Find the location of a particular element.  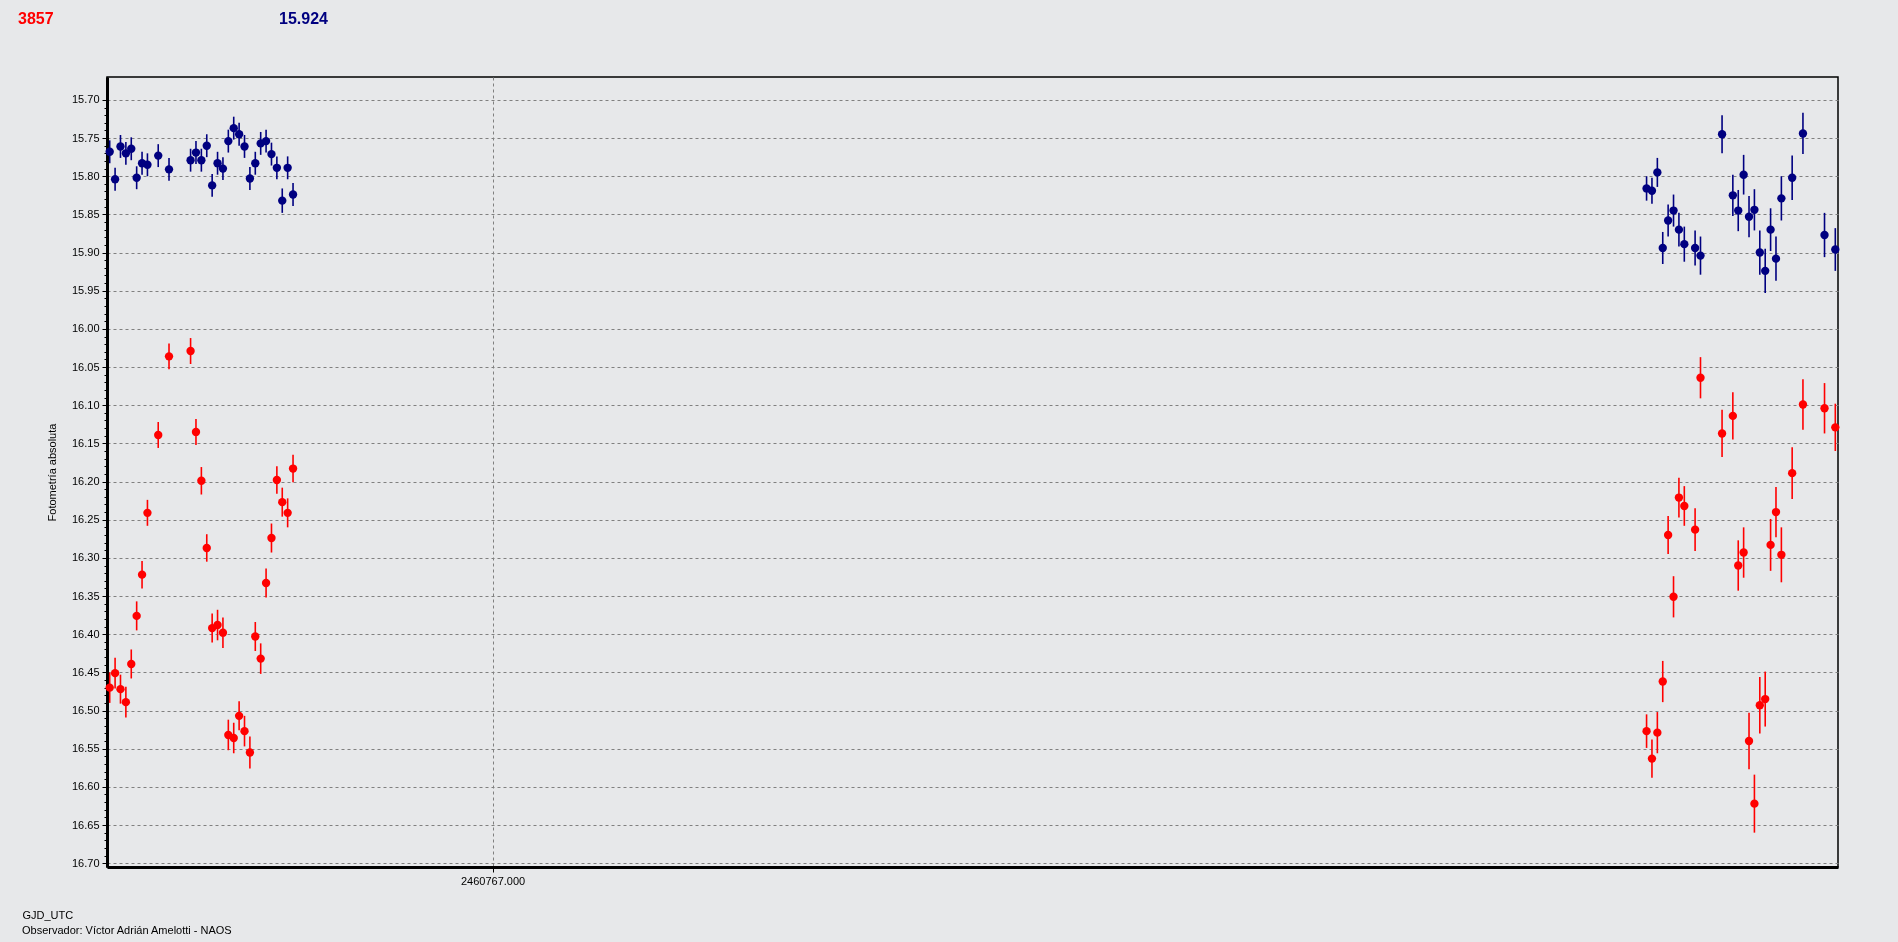

y-tick-label: 16.20 is located at coordinates (85, 481).